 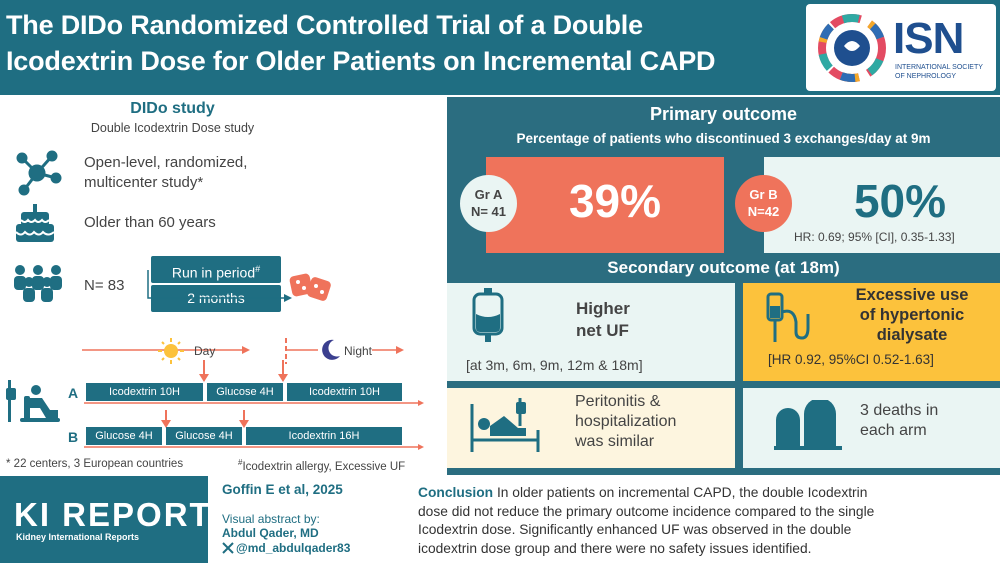 I want to click on dialysis-bag-icon, so click(x=488, y=315).